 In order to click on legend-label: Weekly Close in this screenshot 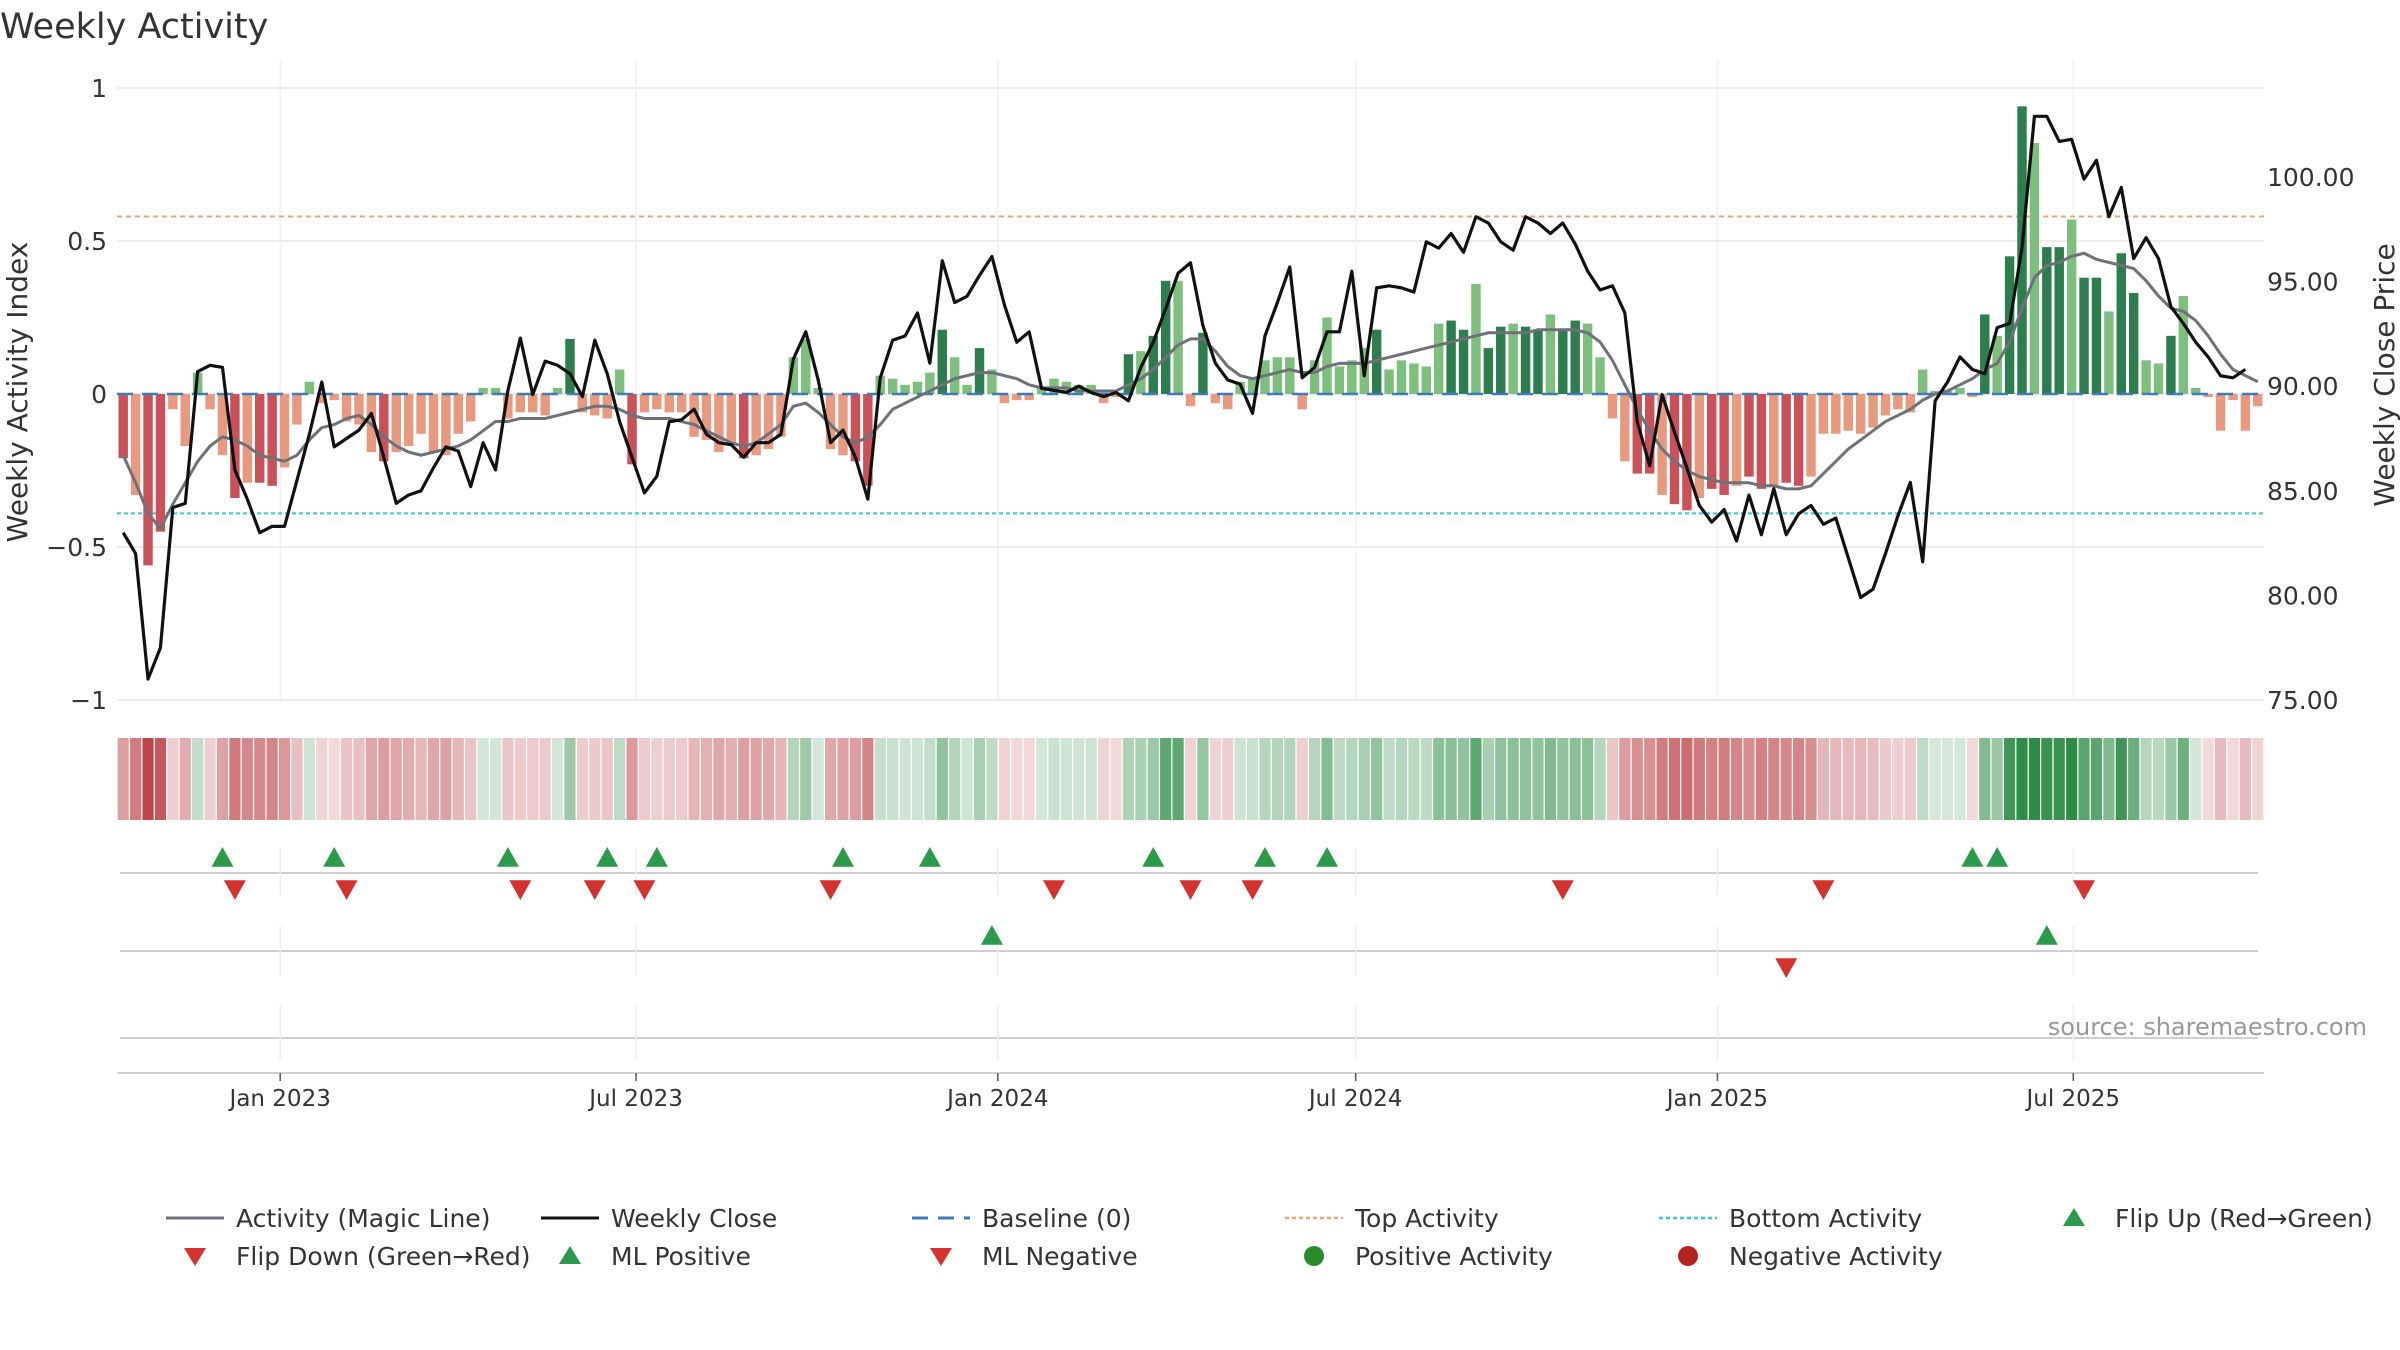, I will do `click(694, 1218)`.